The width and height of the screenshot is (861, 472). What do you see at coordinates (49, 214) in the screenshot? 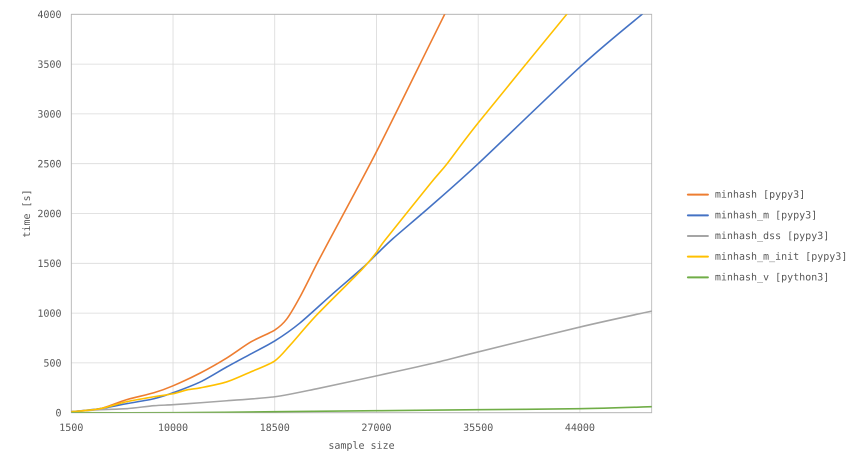
I see `y-tick-label: 2000` at bounding box center [49, 214].